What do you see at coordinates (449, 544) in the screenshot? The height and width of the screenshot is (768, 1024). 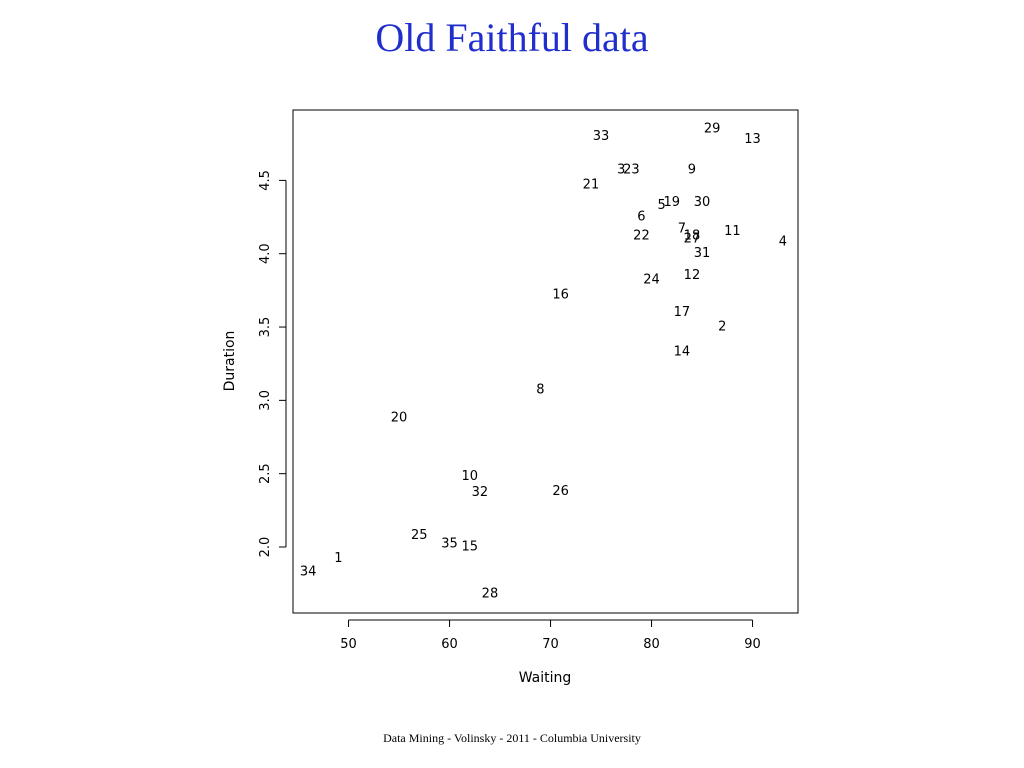 I see `data-point-label: 35` at bounding box center [449, 544].